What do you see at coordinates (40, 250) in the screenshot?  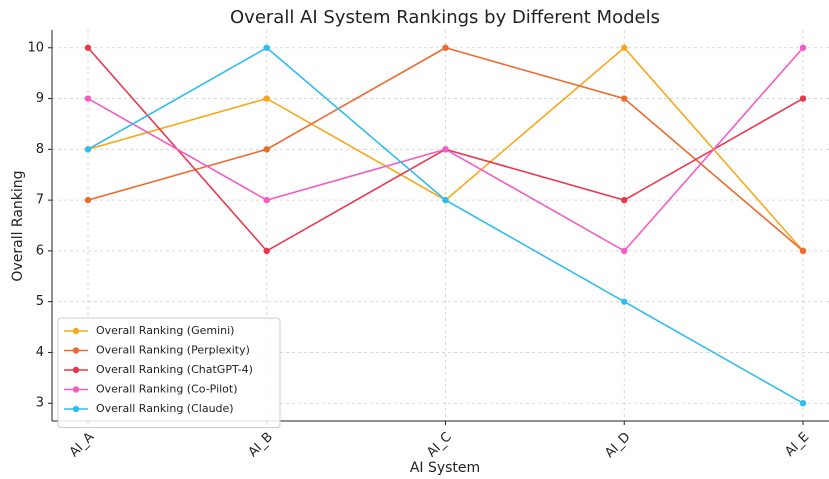 I see `y-tick-label: 6` at bounding box center [40, 250].